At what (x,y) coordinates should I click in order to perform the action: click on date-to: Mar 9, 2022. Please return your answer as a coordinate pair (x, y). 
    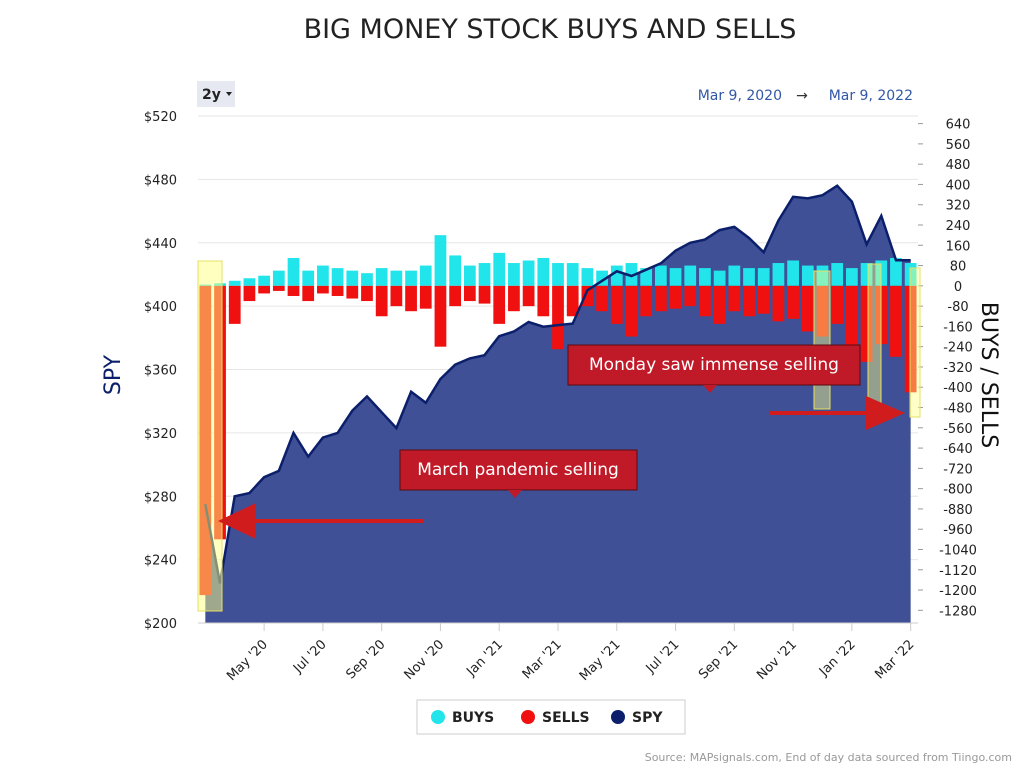
    Looking at the image, I should click on (871, 96).